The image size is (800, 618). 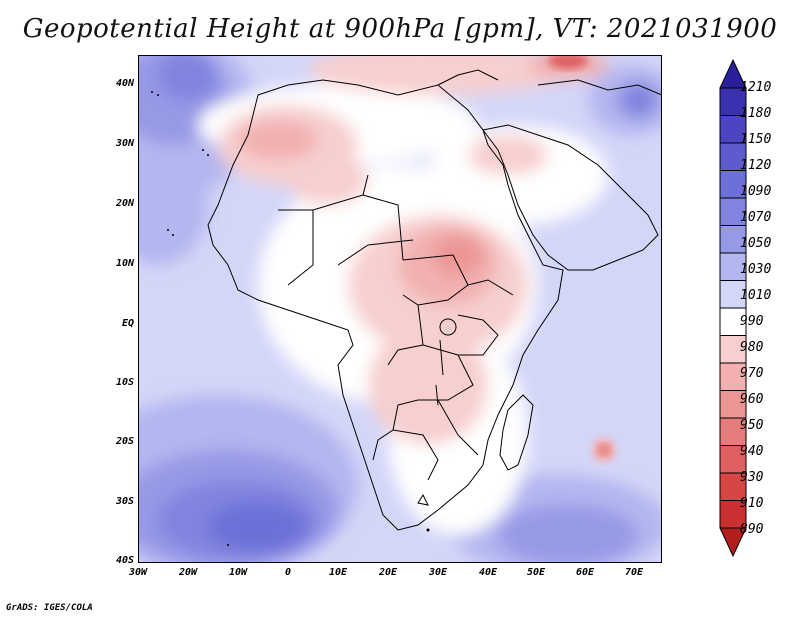 What do you see at coordinates (756, 113) in the screenshot?
I see `colorbar-label-1180: 1180` at bounding box center [756, 113].